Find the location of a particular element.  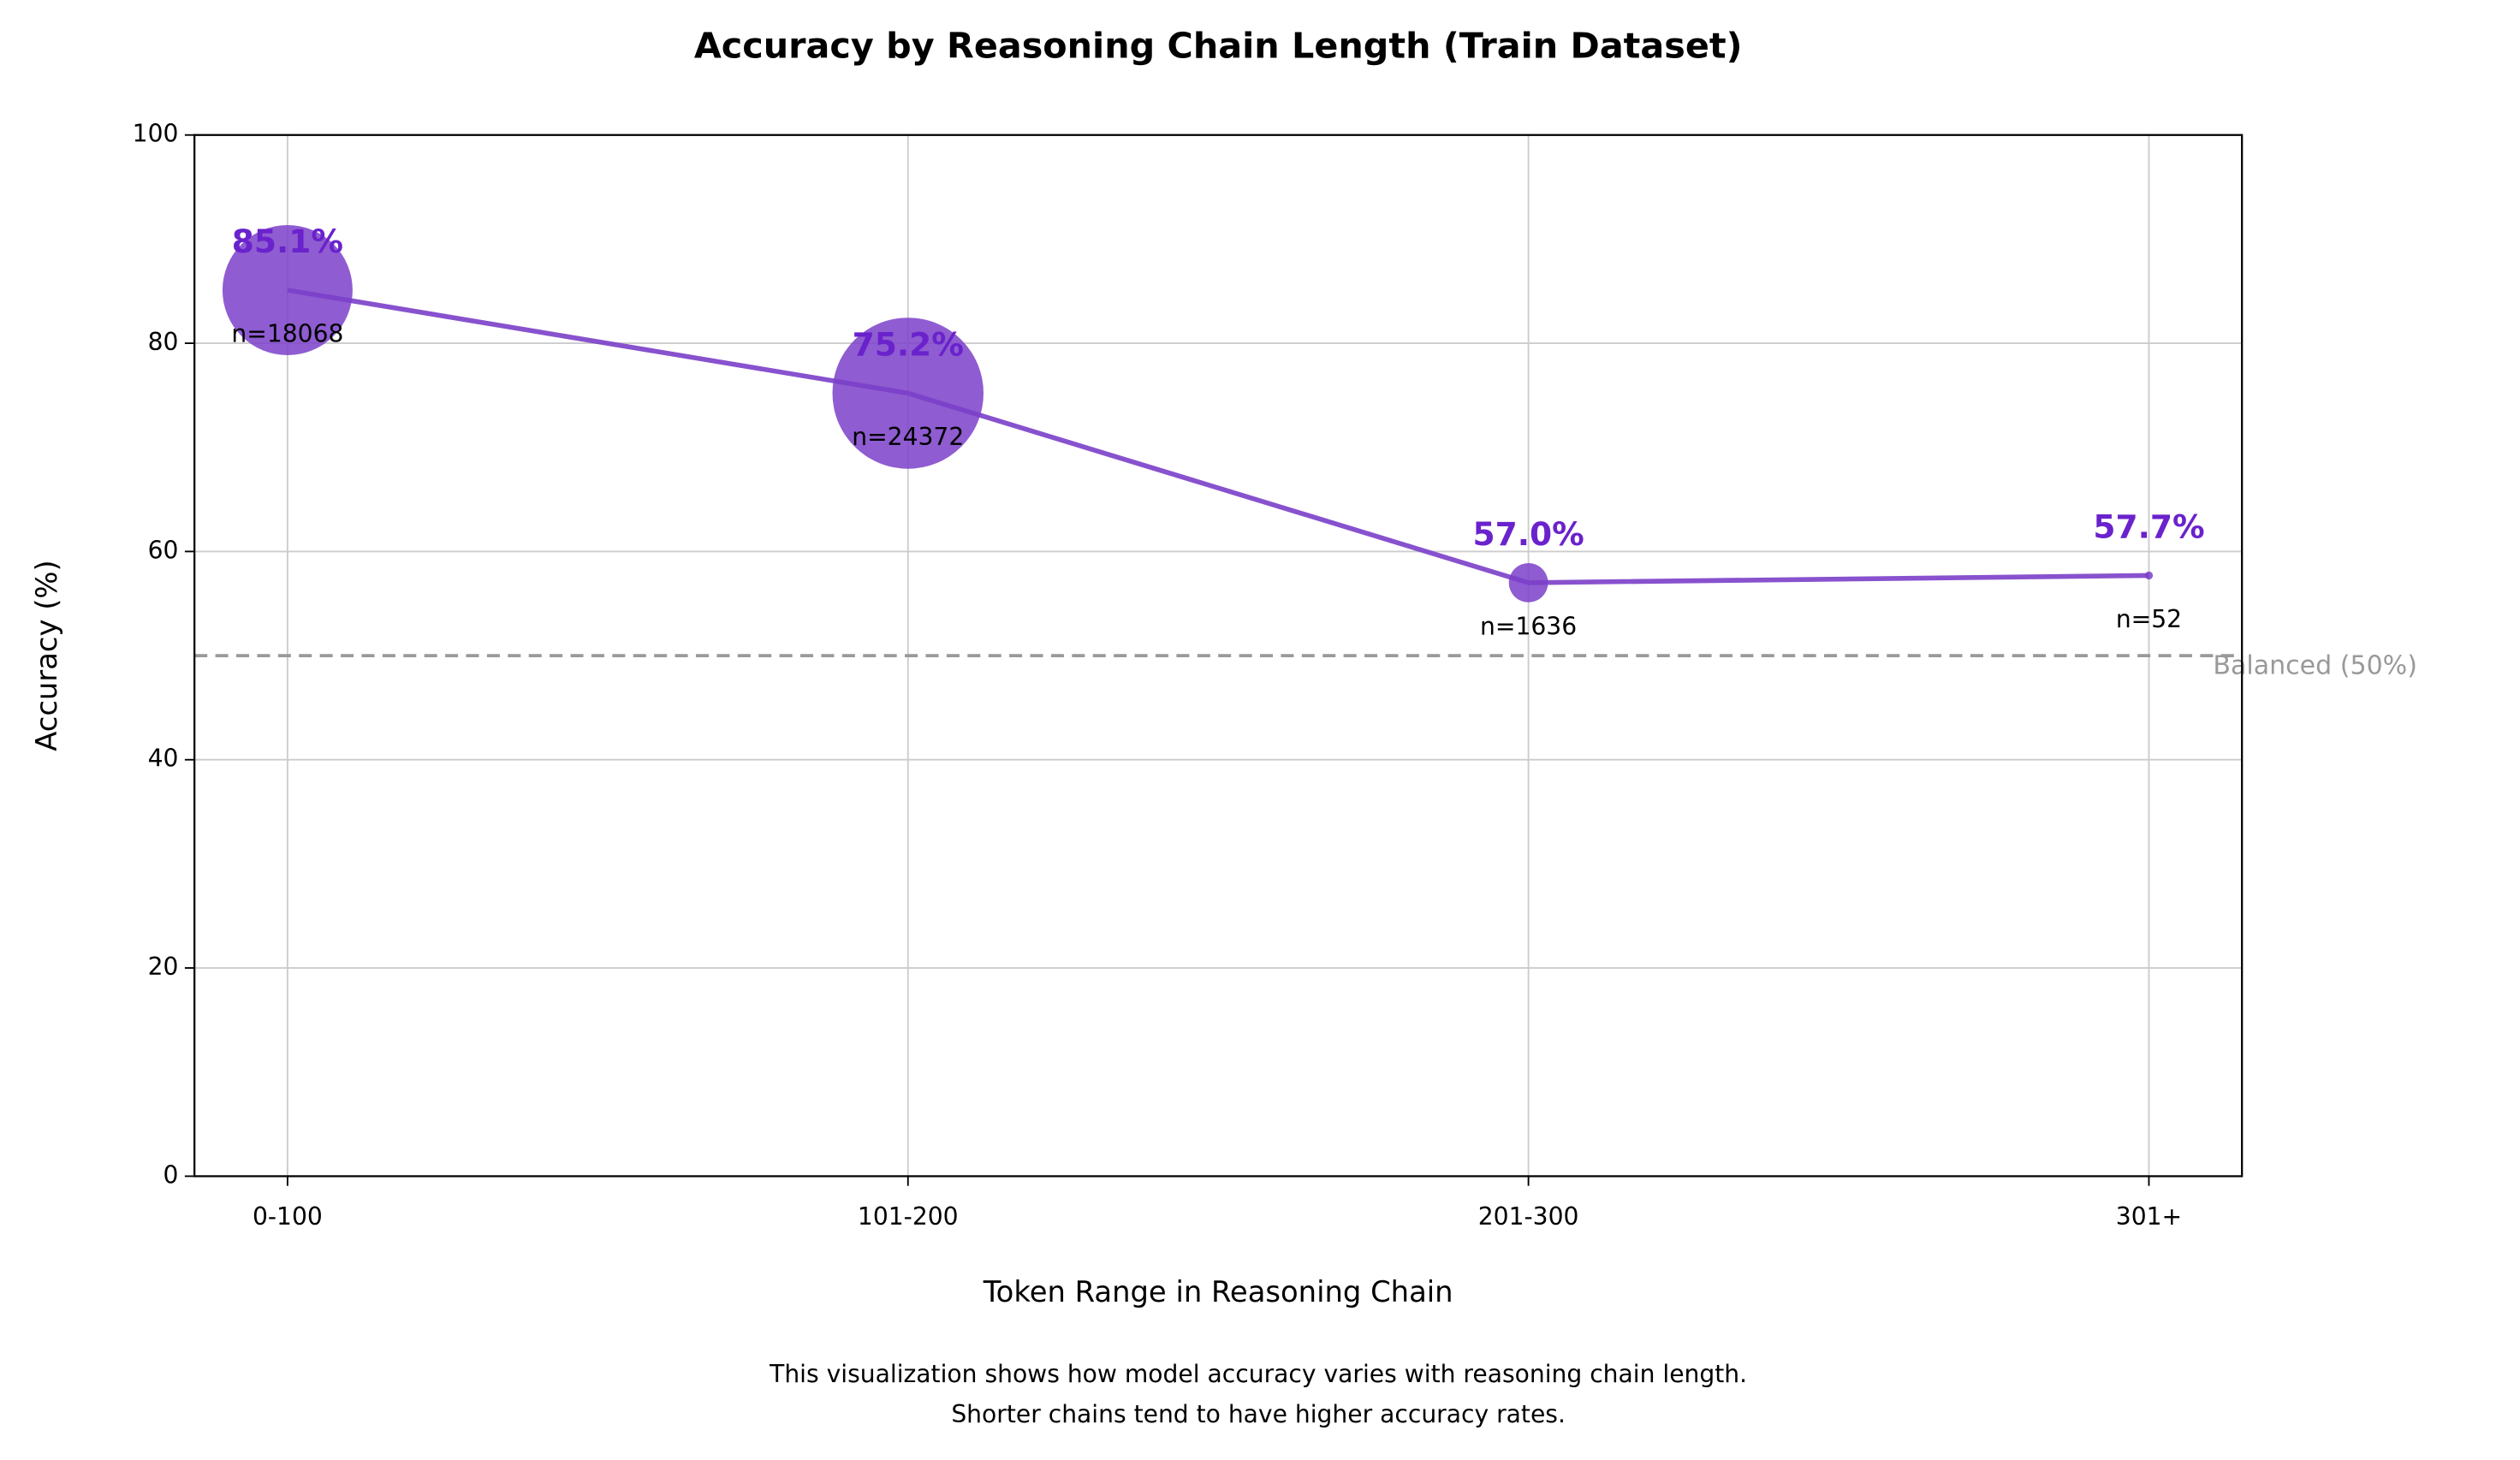

x-tick-label: 101-200 is located at coordinates (908, 1216).